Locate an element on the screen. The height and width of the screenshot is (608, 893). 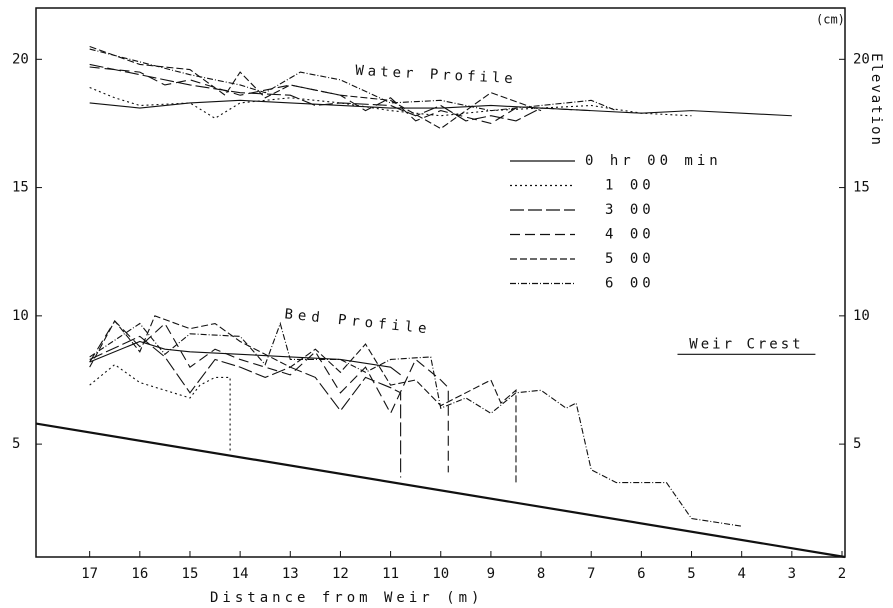
x-tick-label: 14 is located at coordinates (240, 574).